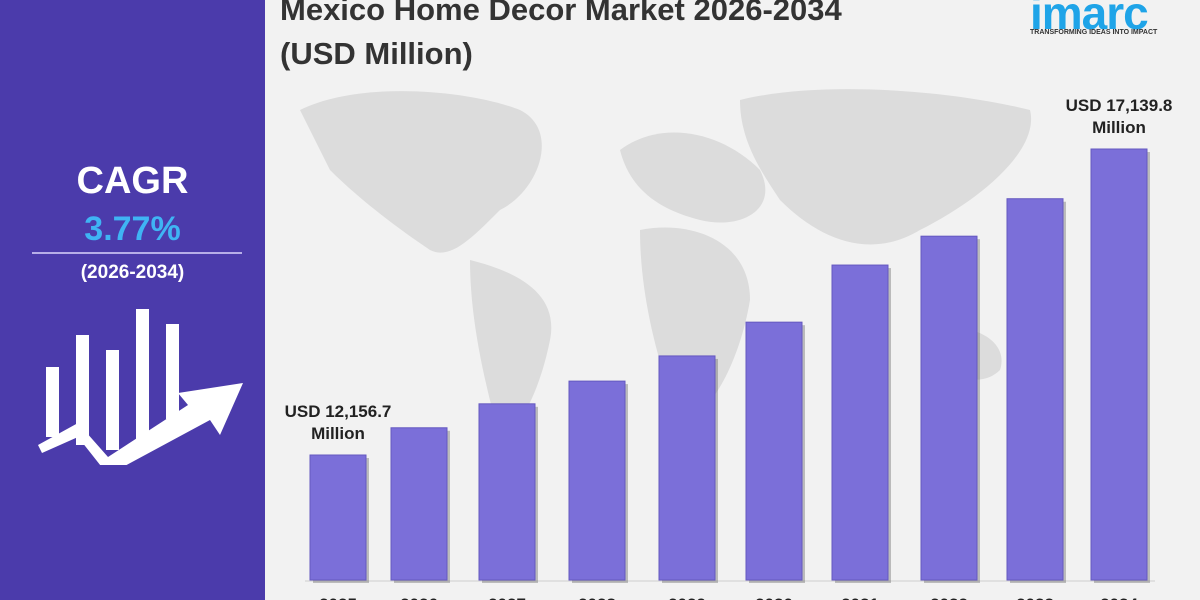 The image size is (1200, 600). Describe the element at coordinates (419, 504) in the screenshot. I see `bar-2026` at that location.